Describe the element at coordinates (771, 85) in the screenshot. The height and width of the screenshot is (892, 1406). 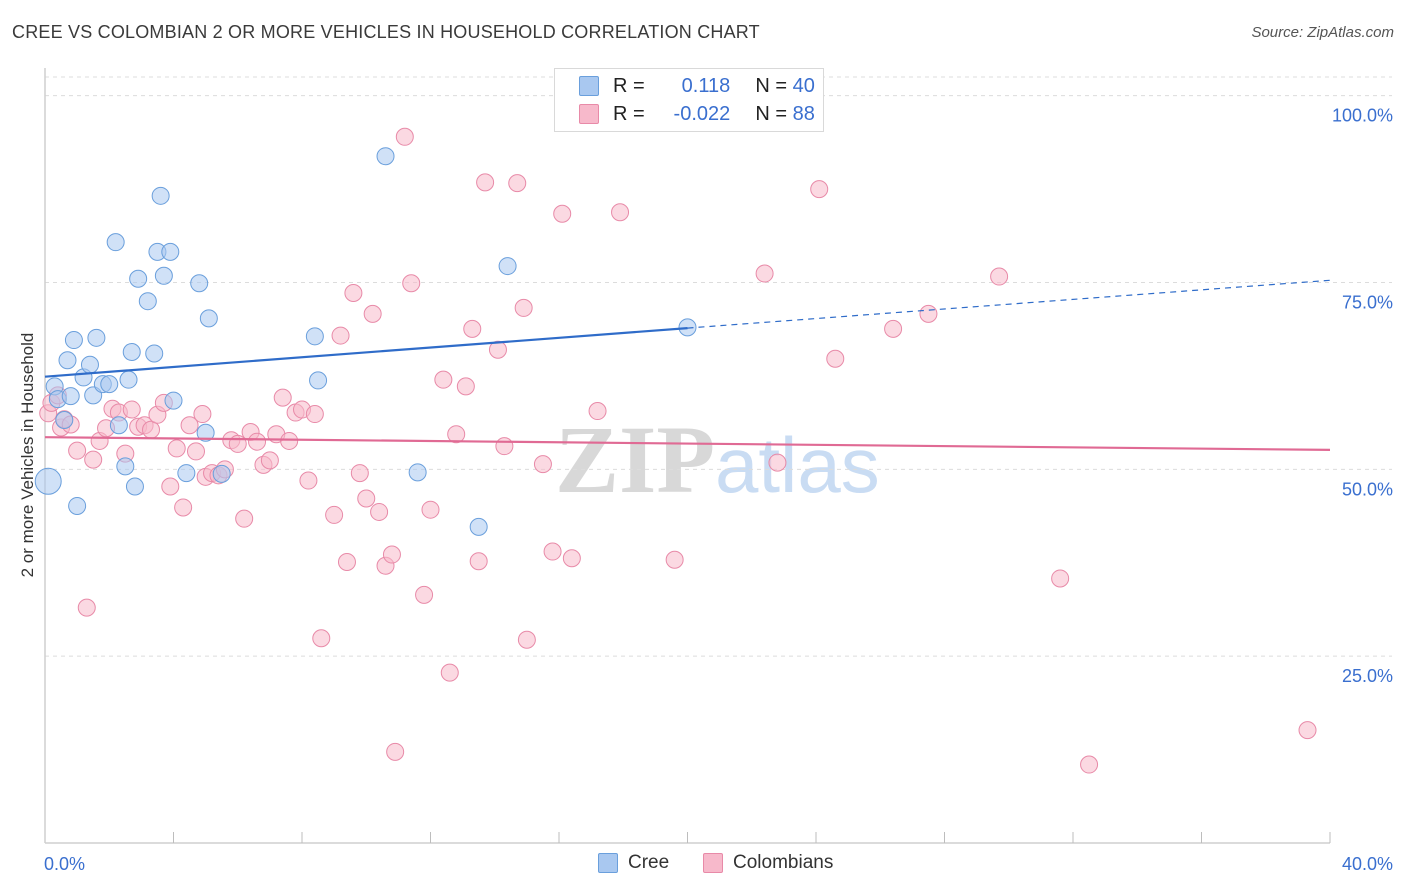
I see `cree-n-label: N =` at that location.